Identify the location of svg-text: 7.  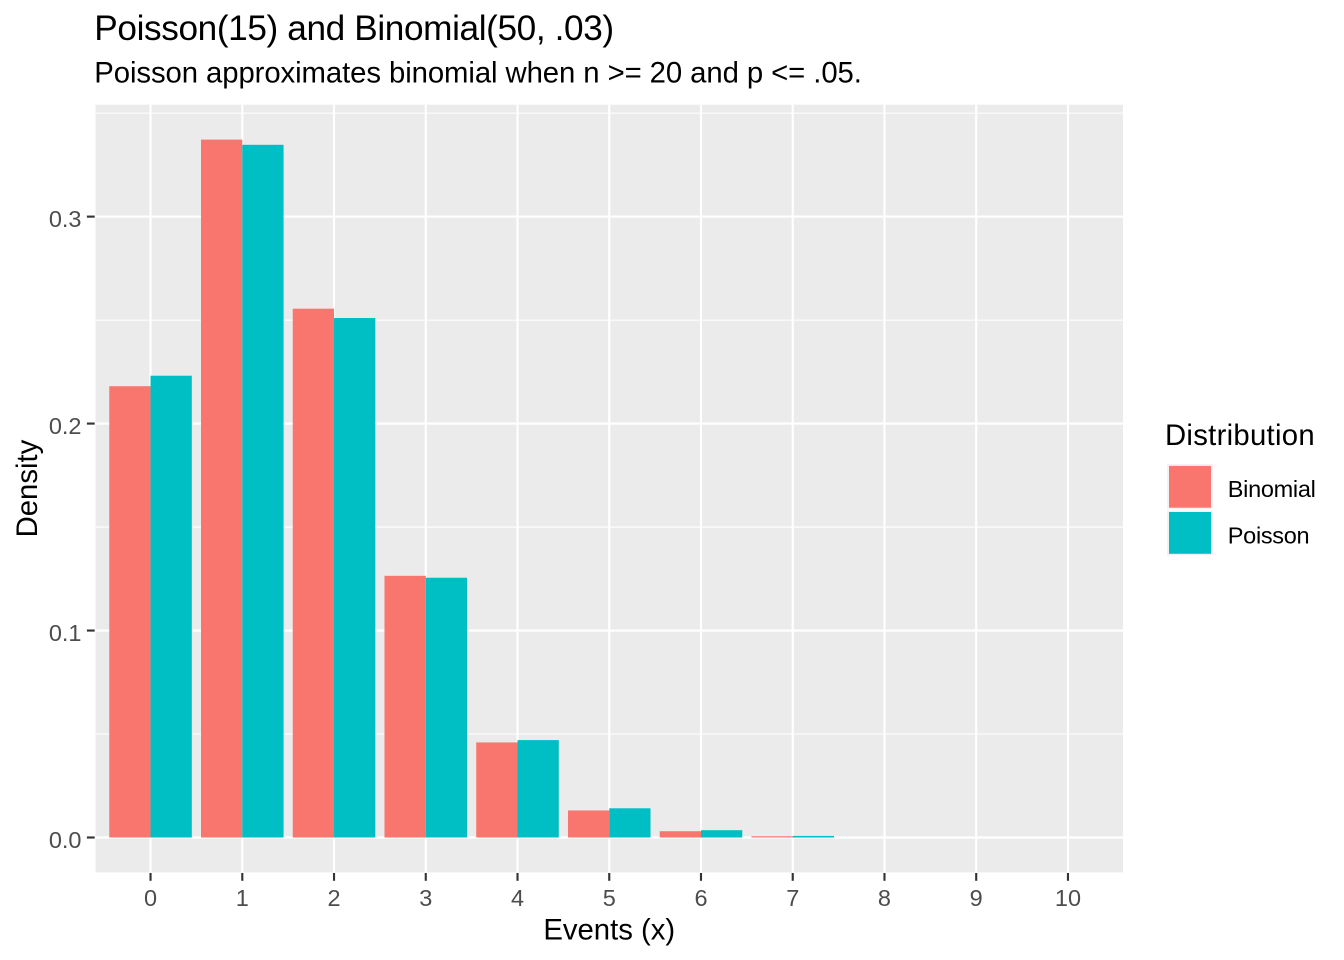
(792, 898).